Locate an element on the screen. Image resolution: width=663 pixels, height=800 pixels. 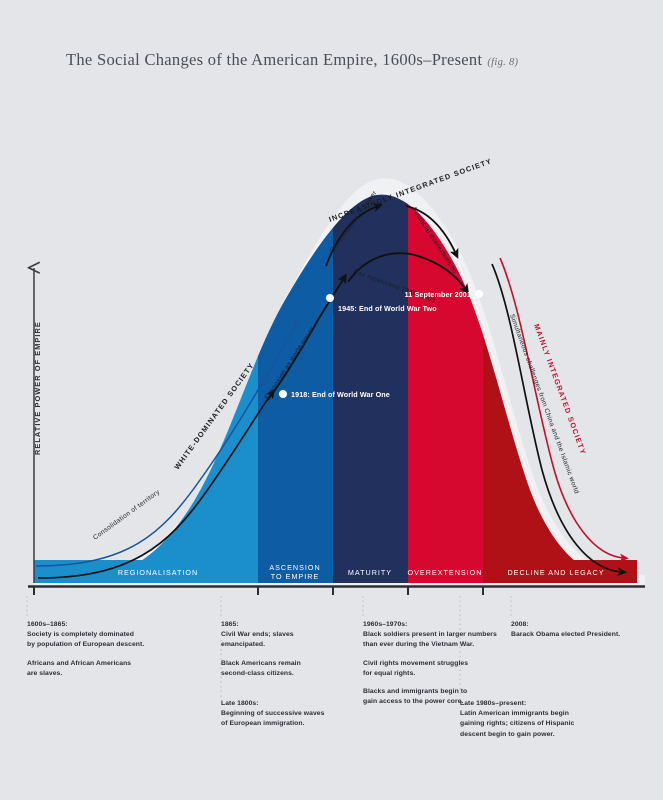
legend-band-regionalisation is located at coordinates (146, 571).